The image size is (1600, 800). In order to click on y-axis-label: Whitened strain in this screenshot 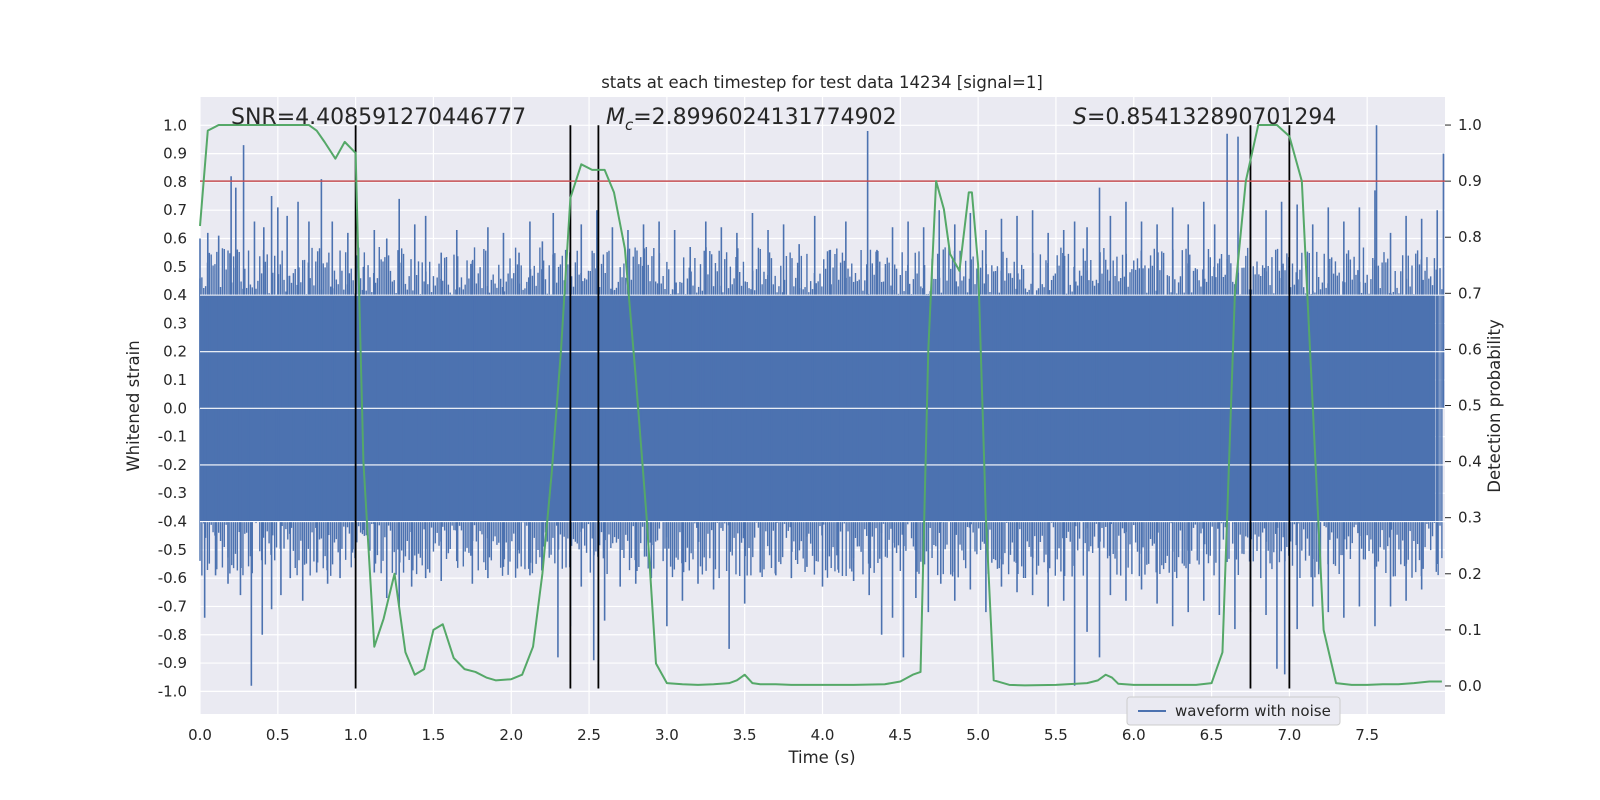, I will do `click(133, 405)`.